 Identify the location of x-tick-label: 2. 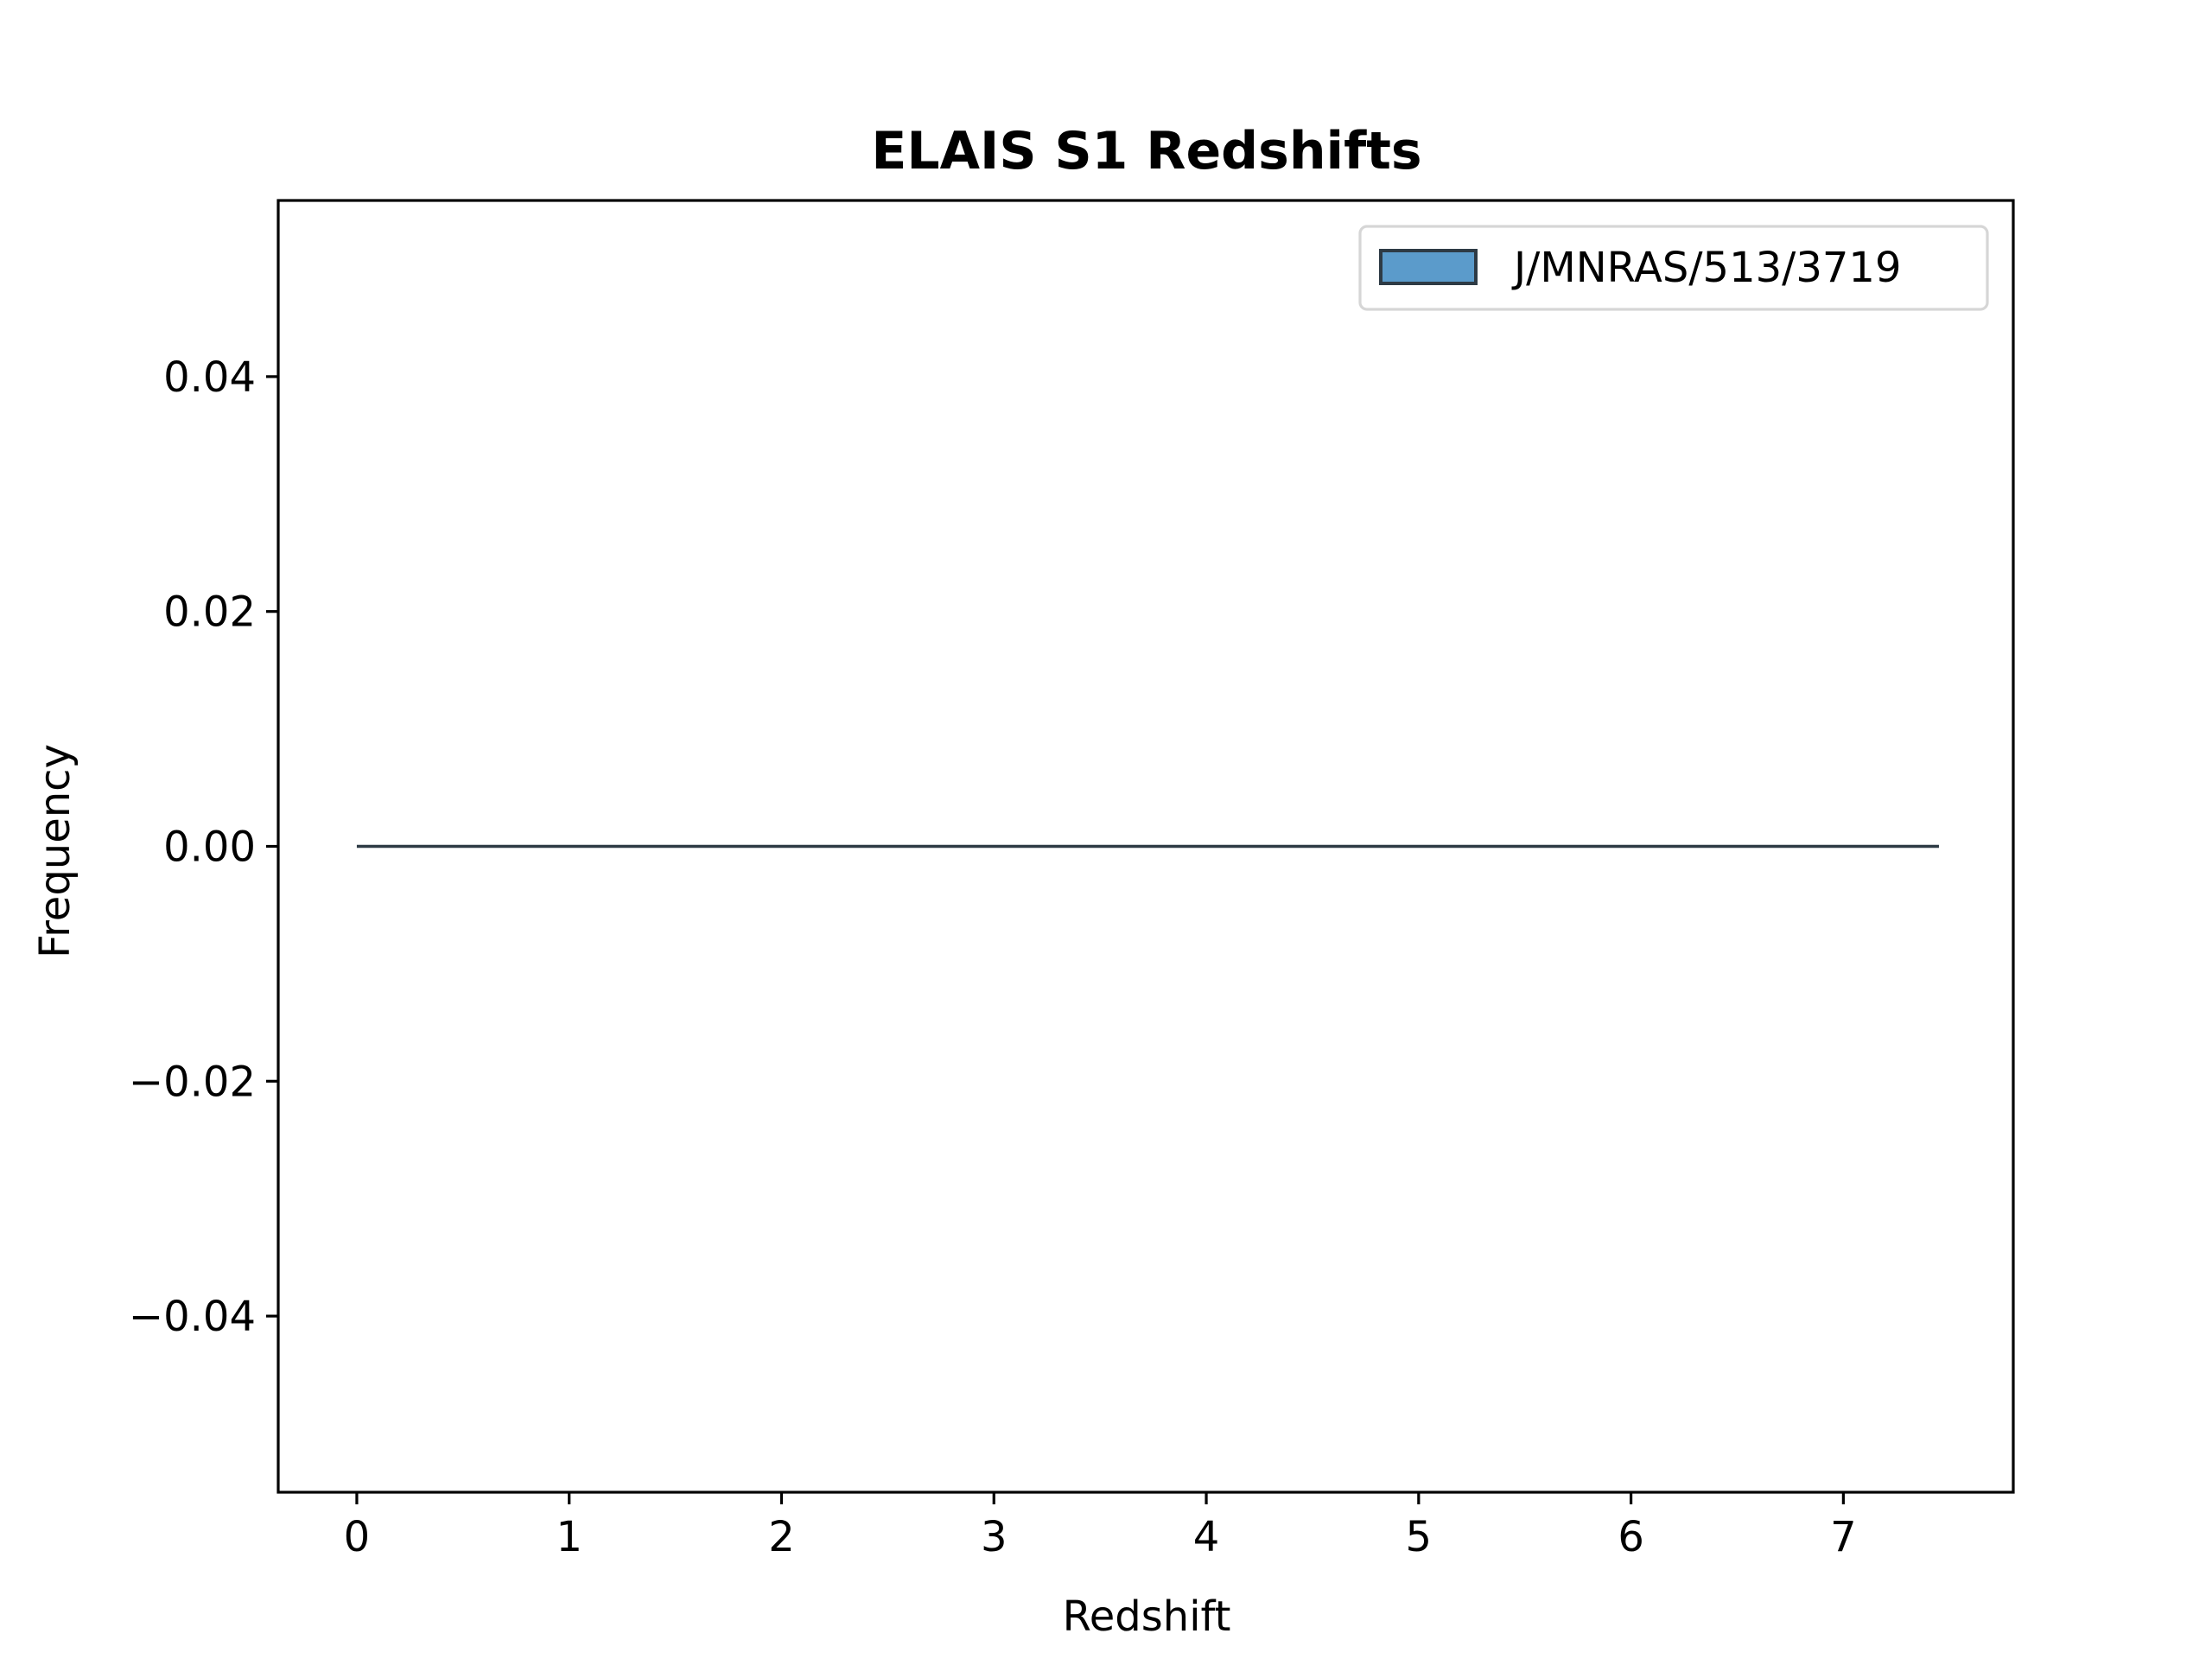
(781, 1537).